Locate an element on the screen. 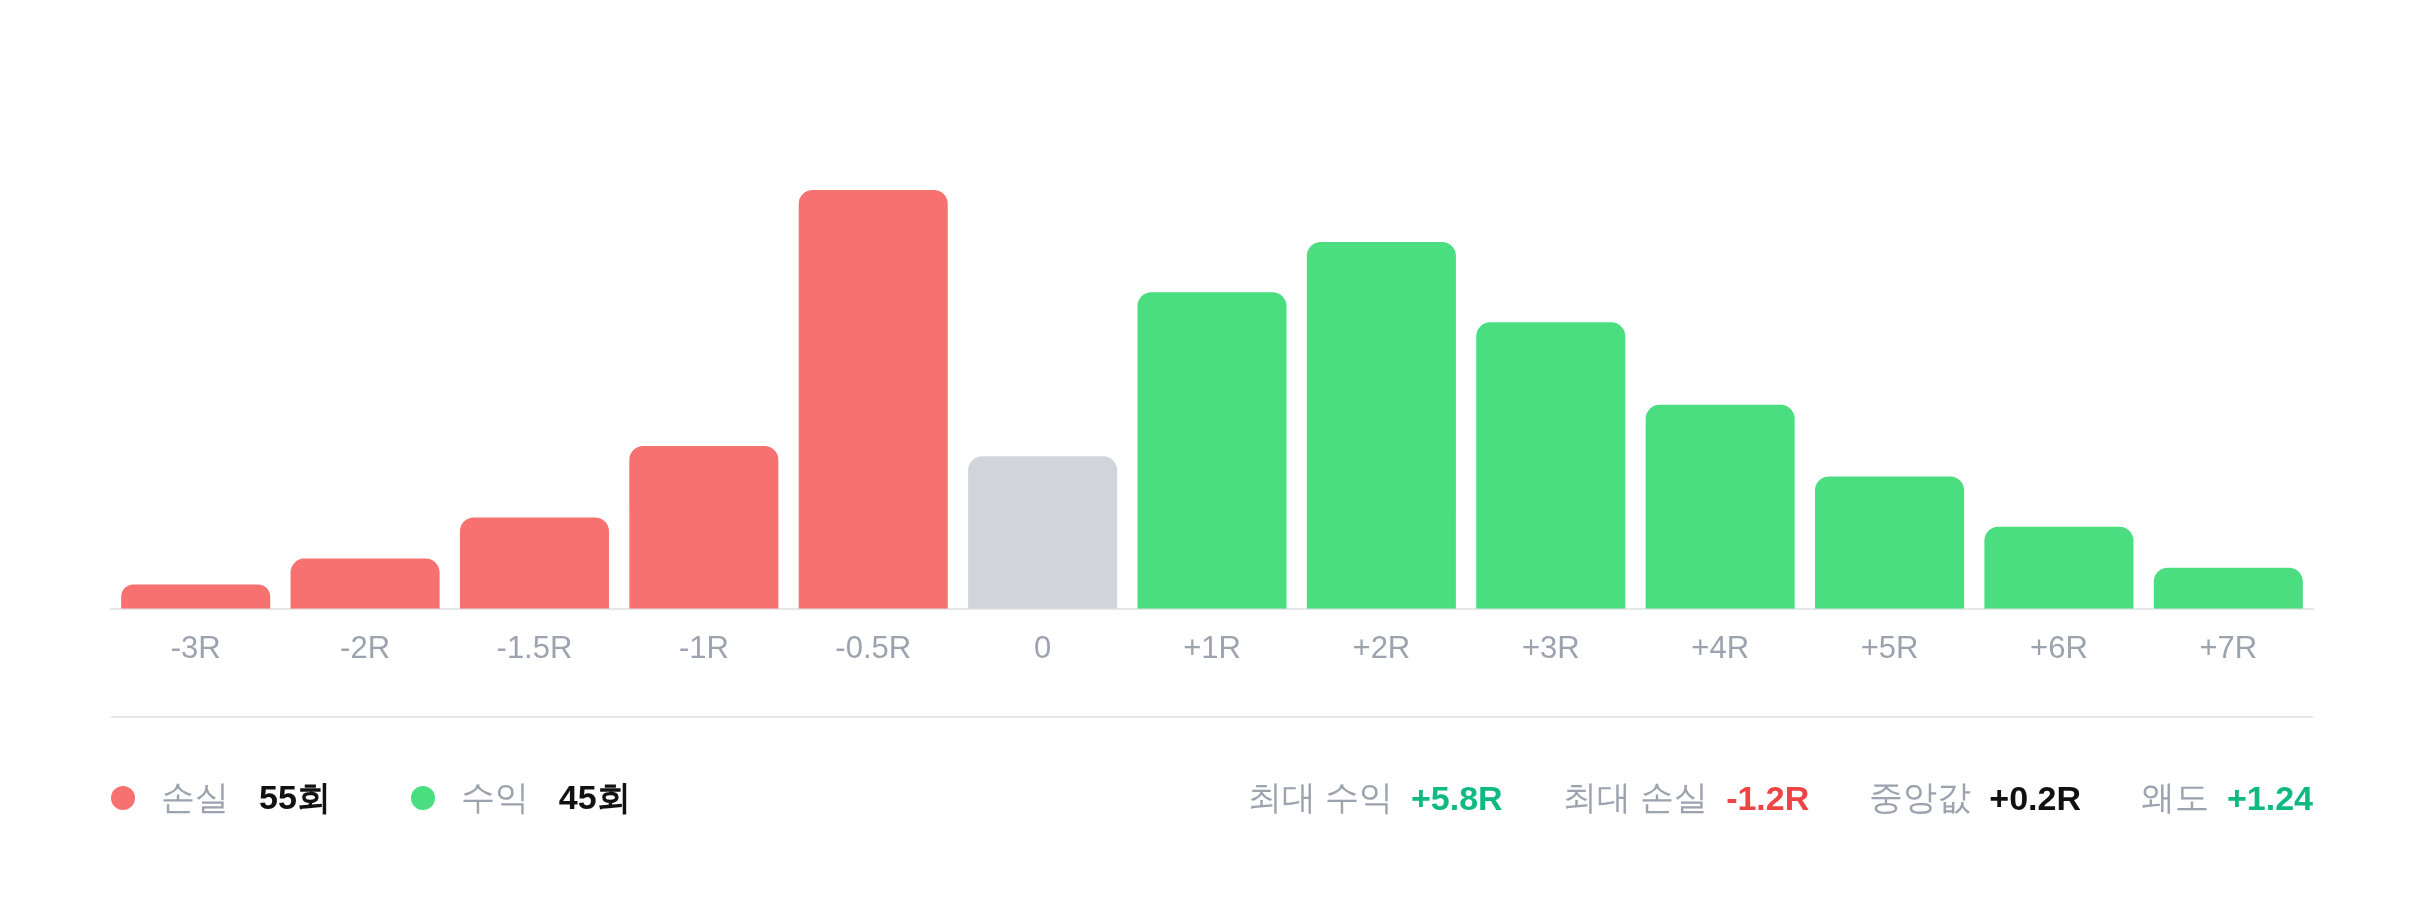 The width and height of the screenshot is (2424, 918). x-tick-label: -1R is located at coordinates (703, 647).